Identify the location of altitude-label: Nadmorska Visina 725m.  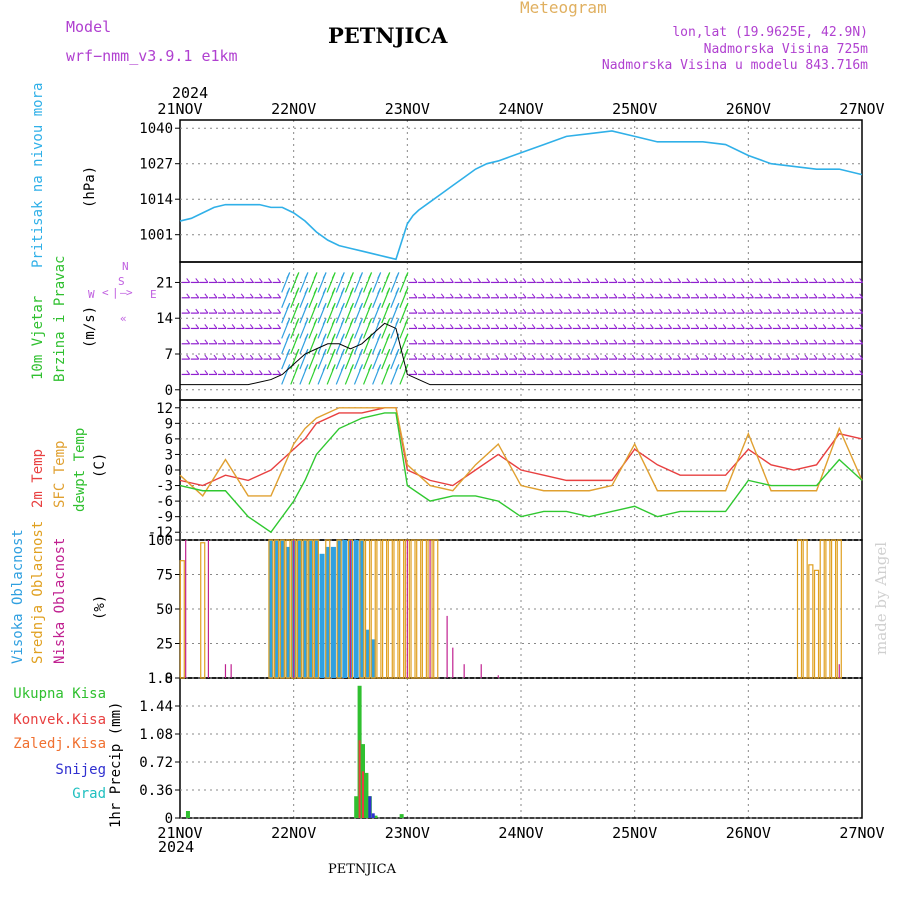
(785, 49).